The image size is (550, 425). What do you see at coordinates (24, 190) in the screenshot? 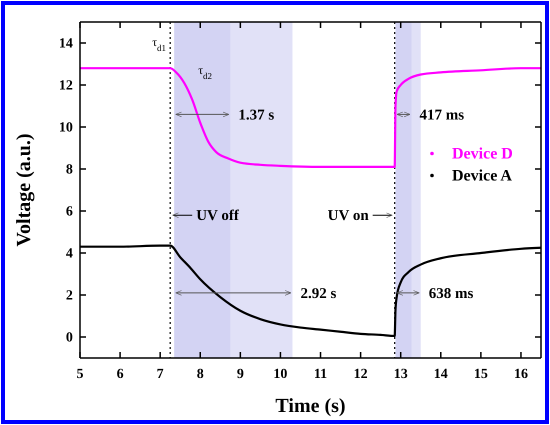
I see `y-axis-title: Voltage (a.u.)` at bounding box center [24, 190].